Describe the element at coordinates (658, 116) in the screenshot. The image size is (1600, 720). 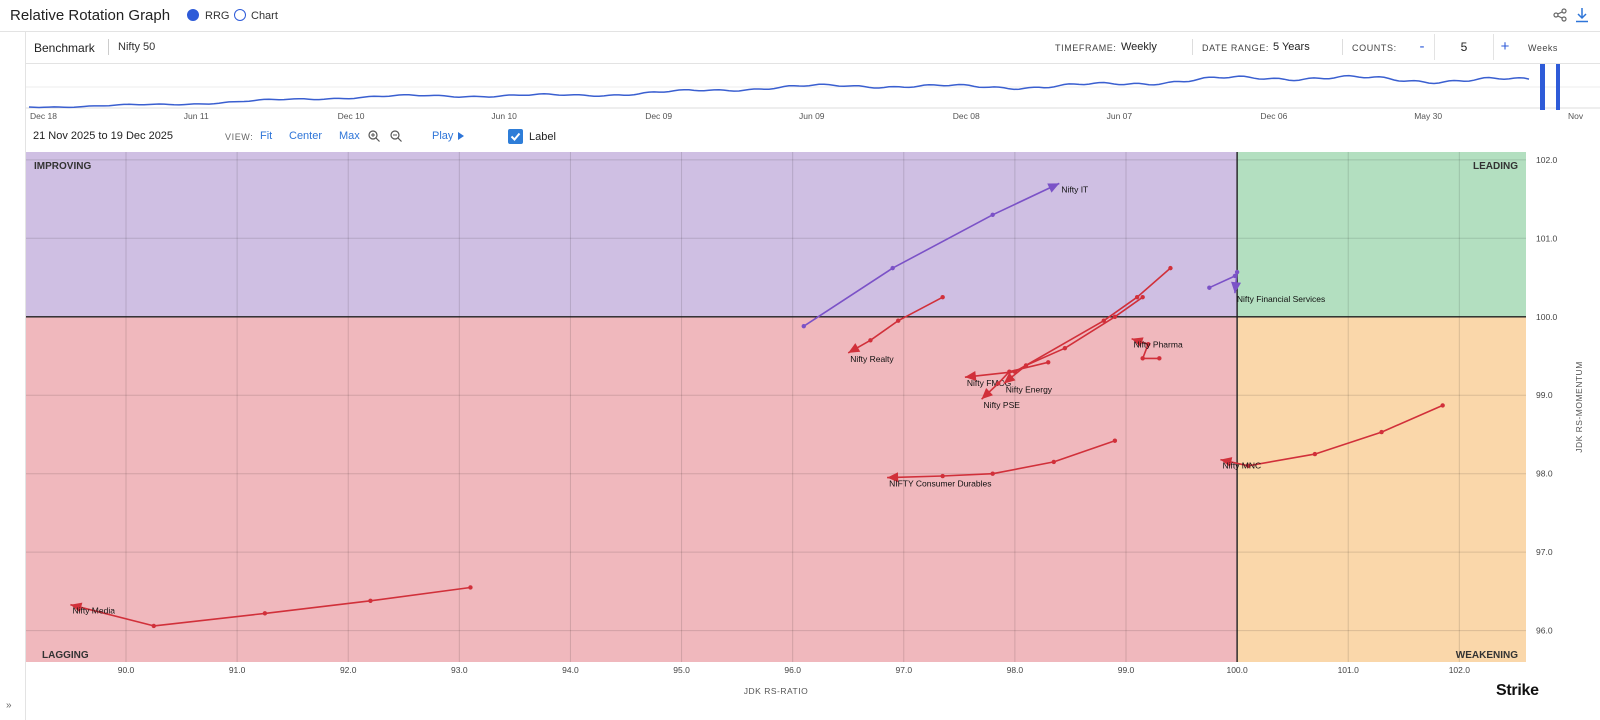
I see `navigator-date-label: Dec 09` at that location.